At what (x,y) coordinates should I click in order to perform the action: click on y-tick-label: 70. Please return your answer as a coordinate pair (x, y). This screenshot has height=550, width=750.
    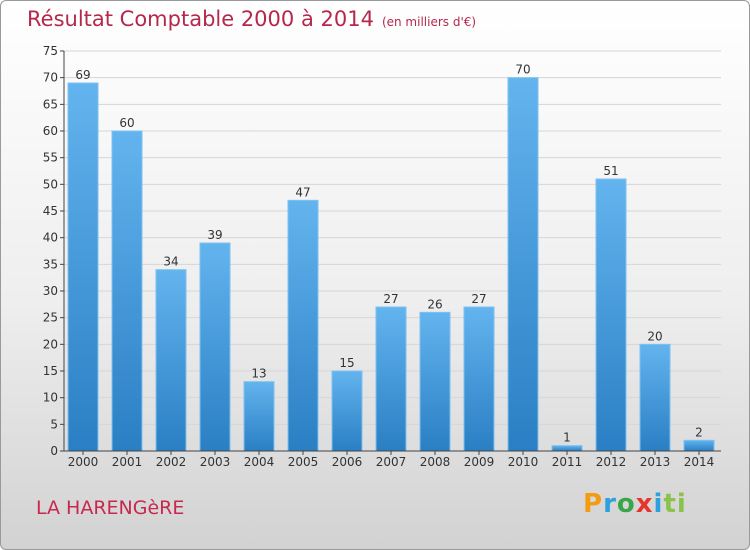
    Looking at the image, I should click on (50, 78).